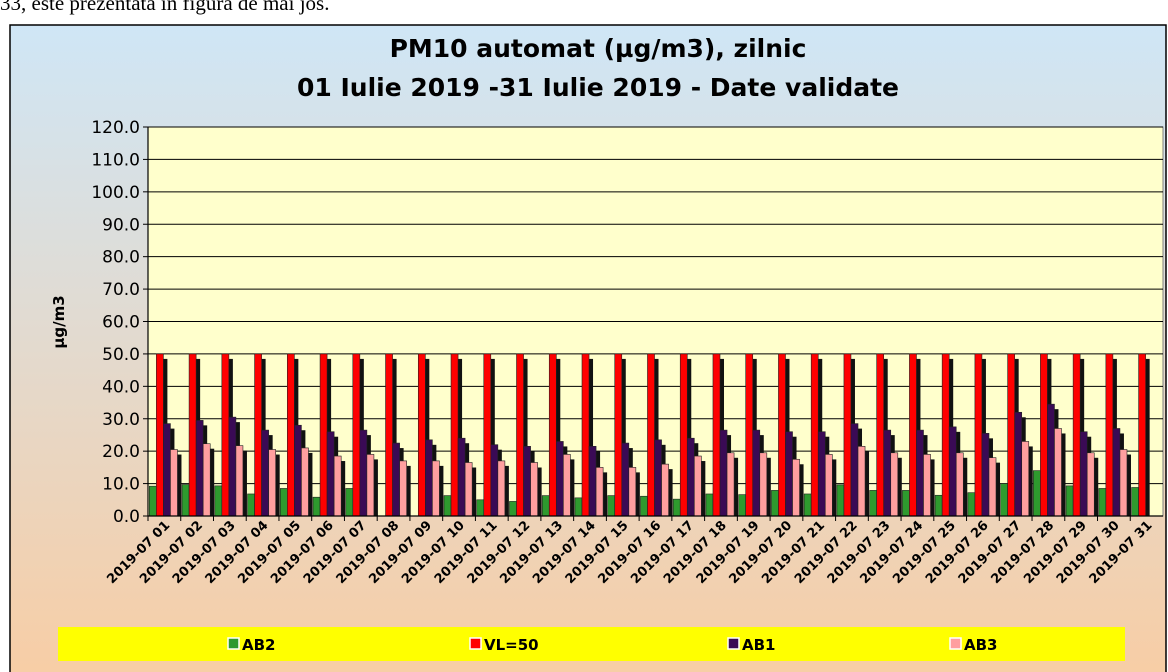 The width and height of the screenshot is (1168, 672). Describe the element at coordinates (258, 645) in the screenshot. I see `legend-label: AB2` at that location.